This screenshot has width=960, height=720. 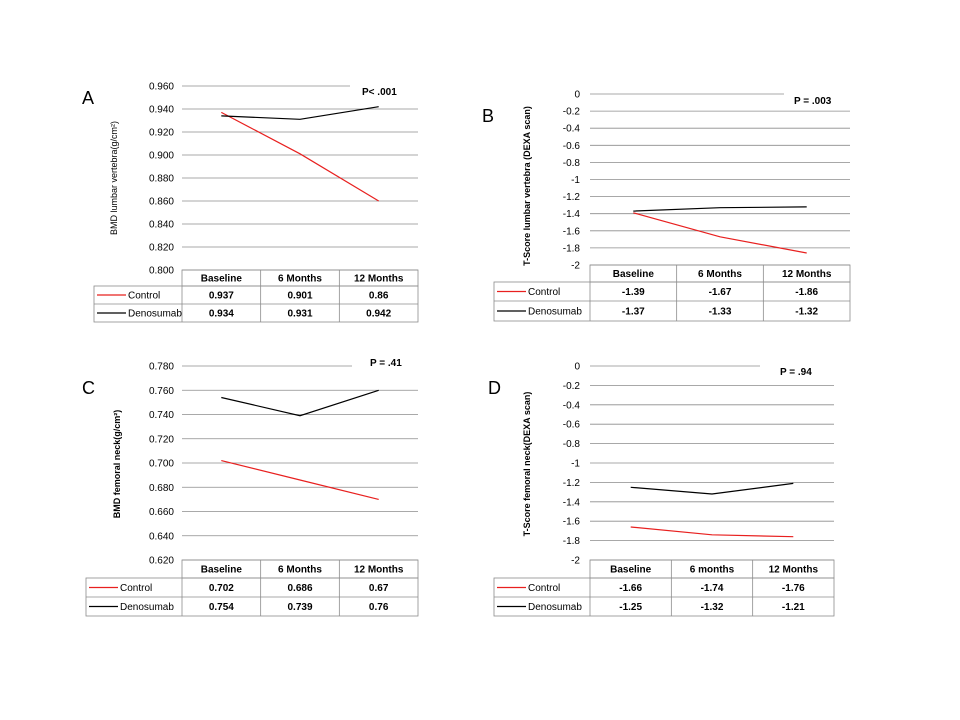 What do you see at coordinates (299, 314) in the screenshot?
I see `data-label: 0.931` at bounding box center [299, 314].